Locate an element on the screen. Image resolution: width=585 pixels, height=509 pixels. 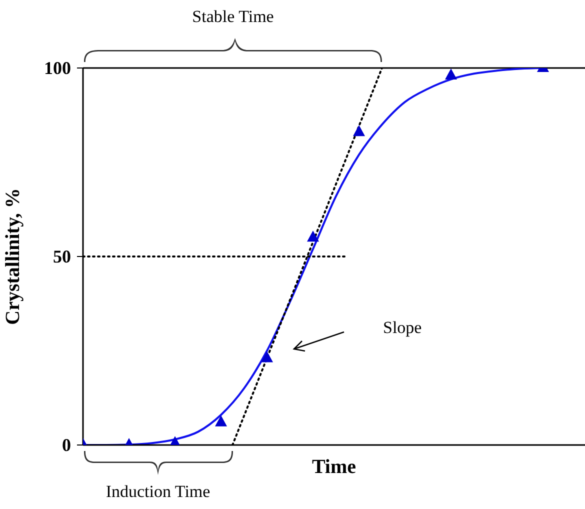
y-tick-label: 50 is located at coordinates (62, 256).